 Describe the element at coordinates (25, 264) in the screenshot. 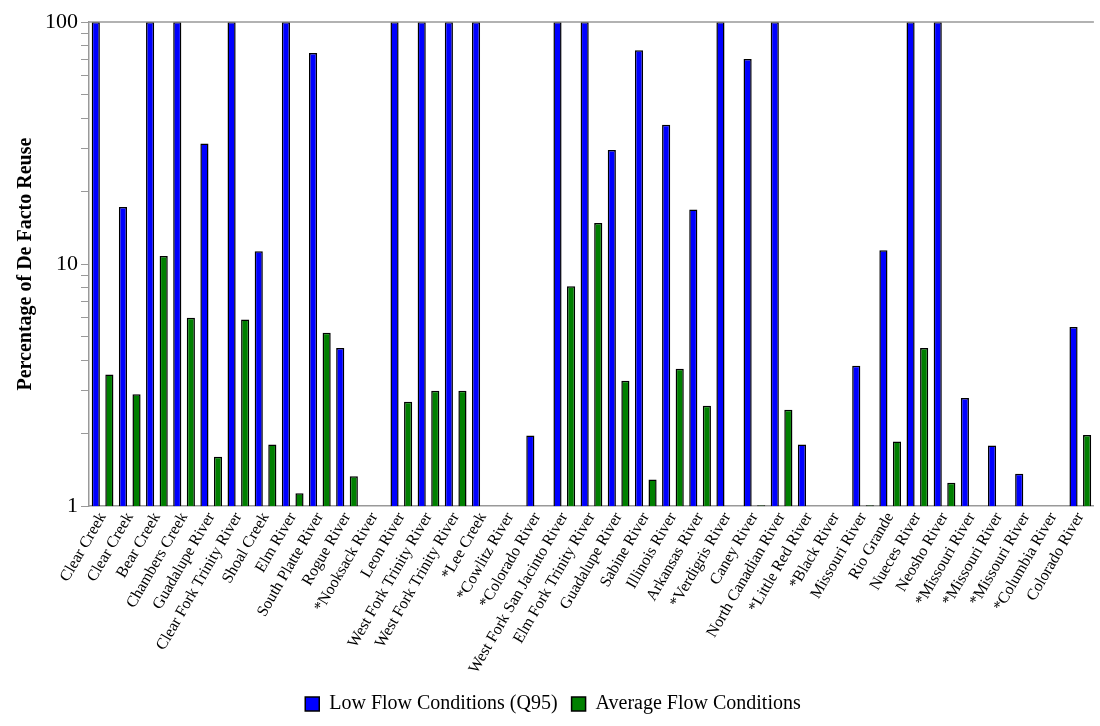

I see `y-axis-title: Percentage of De Facto Reuse` at that location.